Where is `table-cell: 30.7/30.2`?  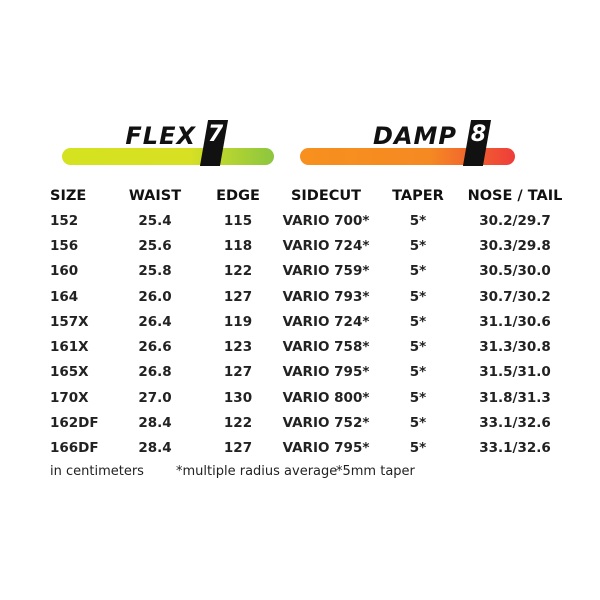 table-cell: 30.7/30.2 is located at coordinates (515, 296).